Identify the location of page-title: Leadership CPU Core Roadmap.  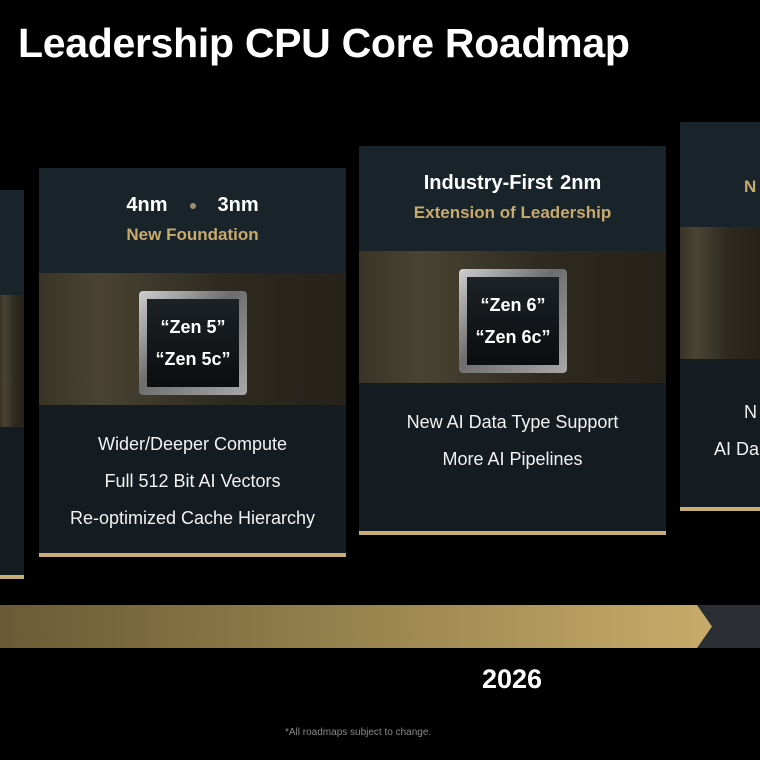
(324, 43).